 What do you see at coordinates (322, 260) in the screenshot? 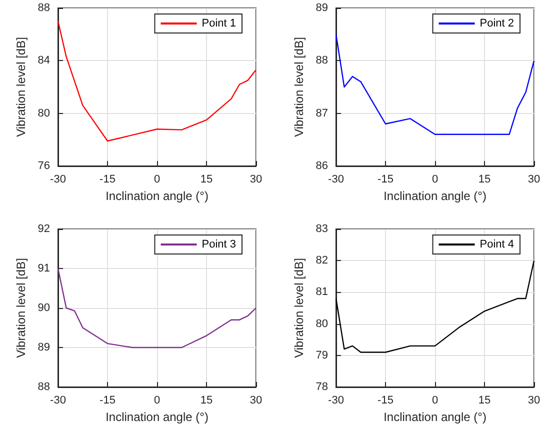
I see `y-tick-label: 82` at bounding box center [322, 260].